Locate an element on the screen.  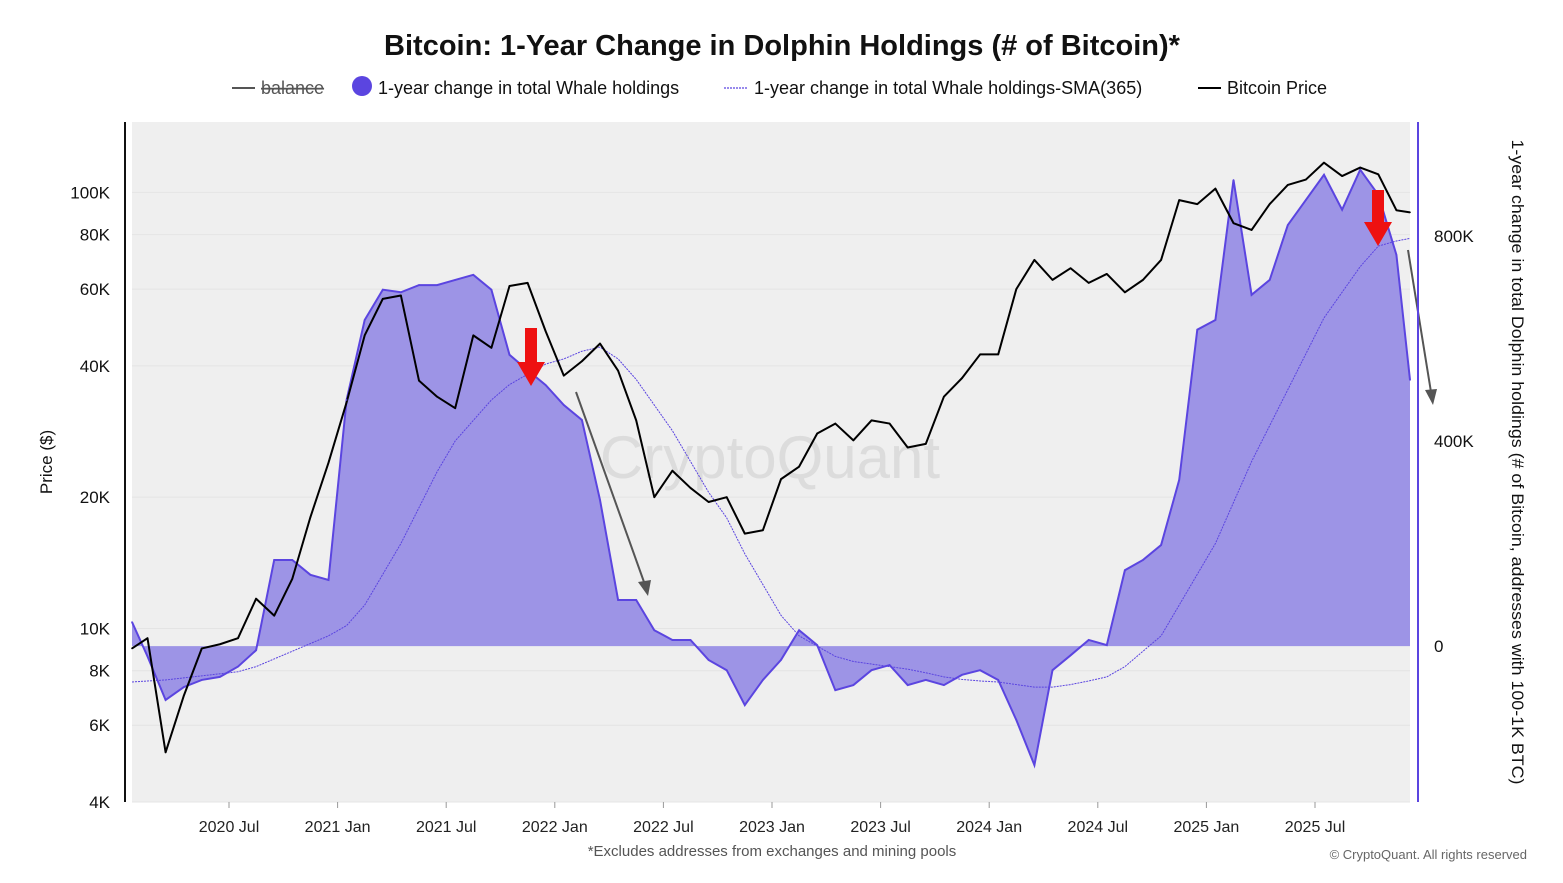
x-tick-label: 2025 Jan is located at coordinates (1206, 827).